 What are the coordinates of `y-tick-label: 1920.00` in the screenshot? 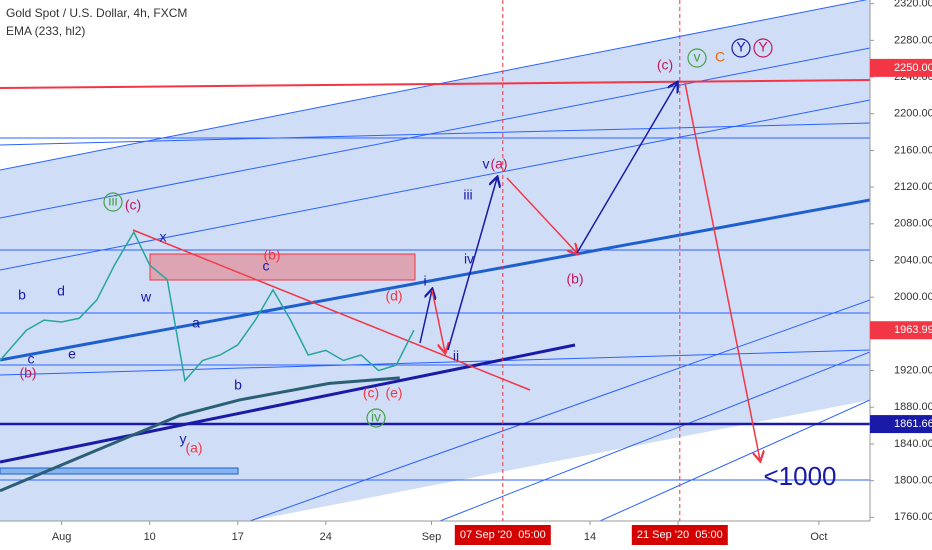 It's located at (913, 370).